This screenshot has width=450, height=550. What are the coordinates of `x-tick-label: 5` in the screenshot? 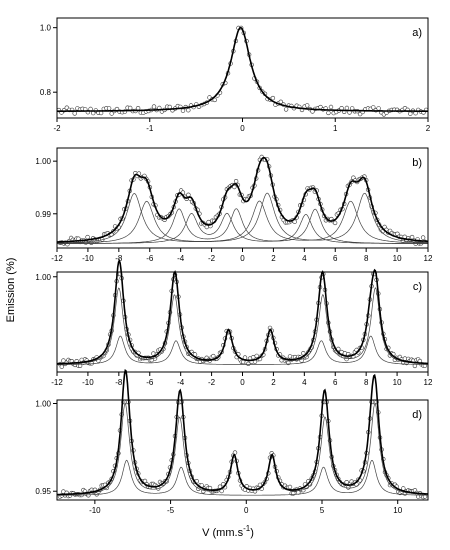 It's located at (322, 510).